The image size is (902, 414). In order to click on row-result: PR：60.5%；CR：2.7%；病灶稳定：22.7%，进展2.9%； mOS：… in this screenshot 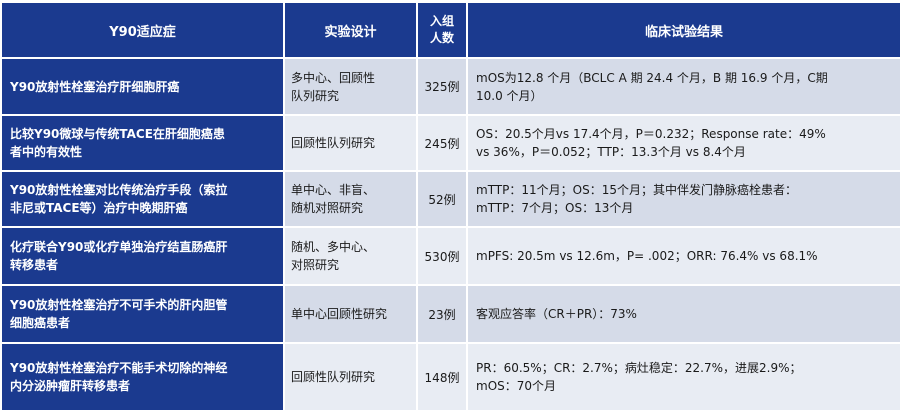, I will do `click(684, 377)`.